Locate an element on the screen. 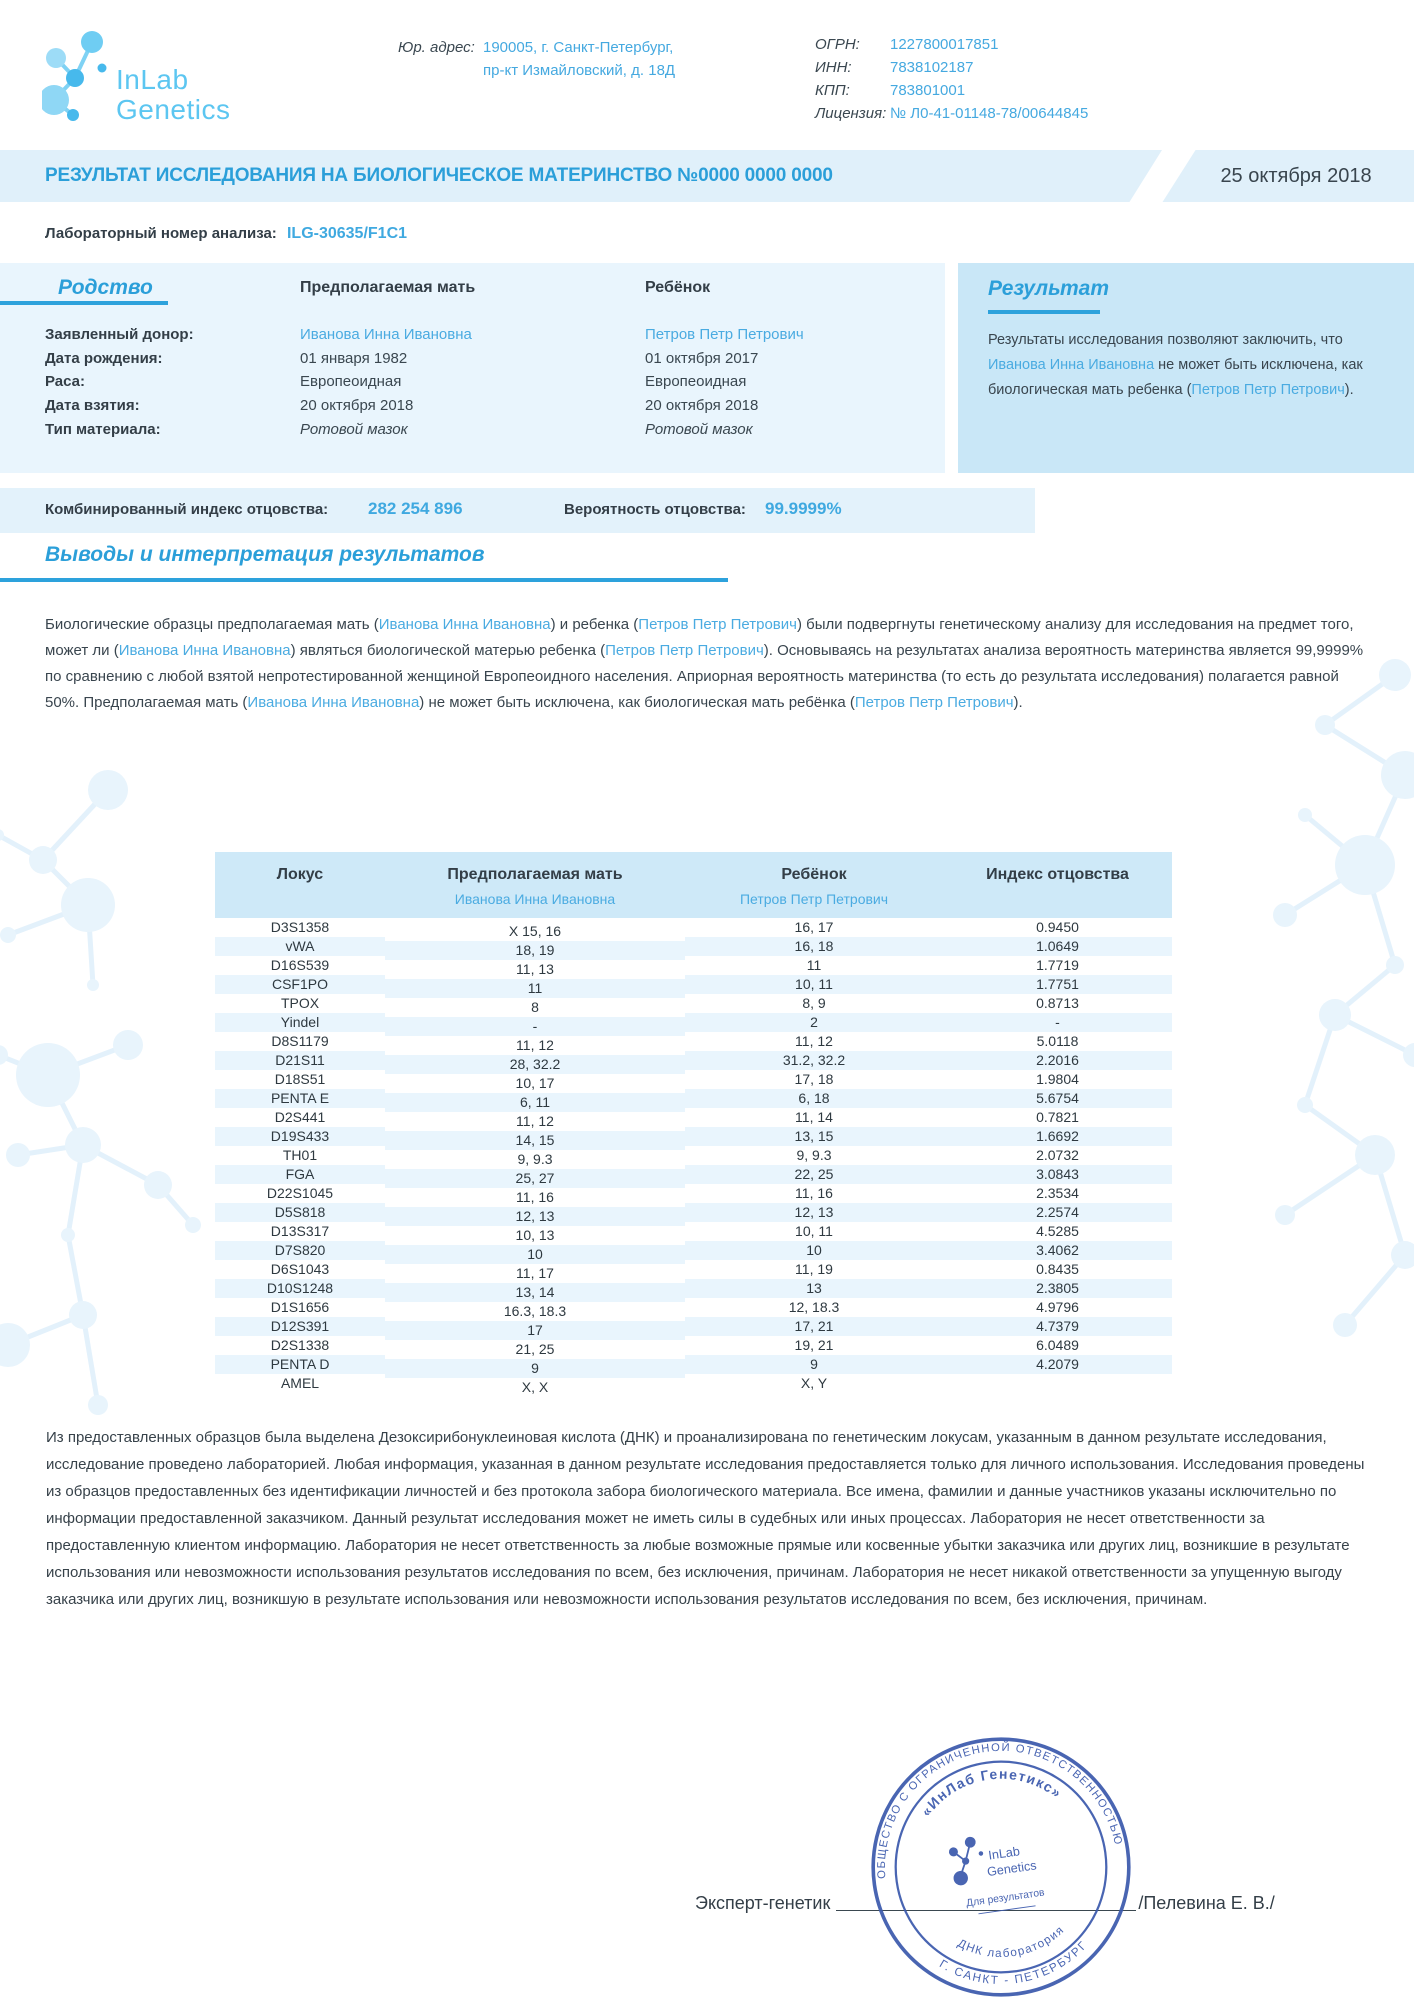 The height and width of the screenshot is (2000, 1414). table-row: D19S433 14, 15 13, 15 1.6692 is located at coordinates (693, 1138).